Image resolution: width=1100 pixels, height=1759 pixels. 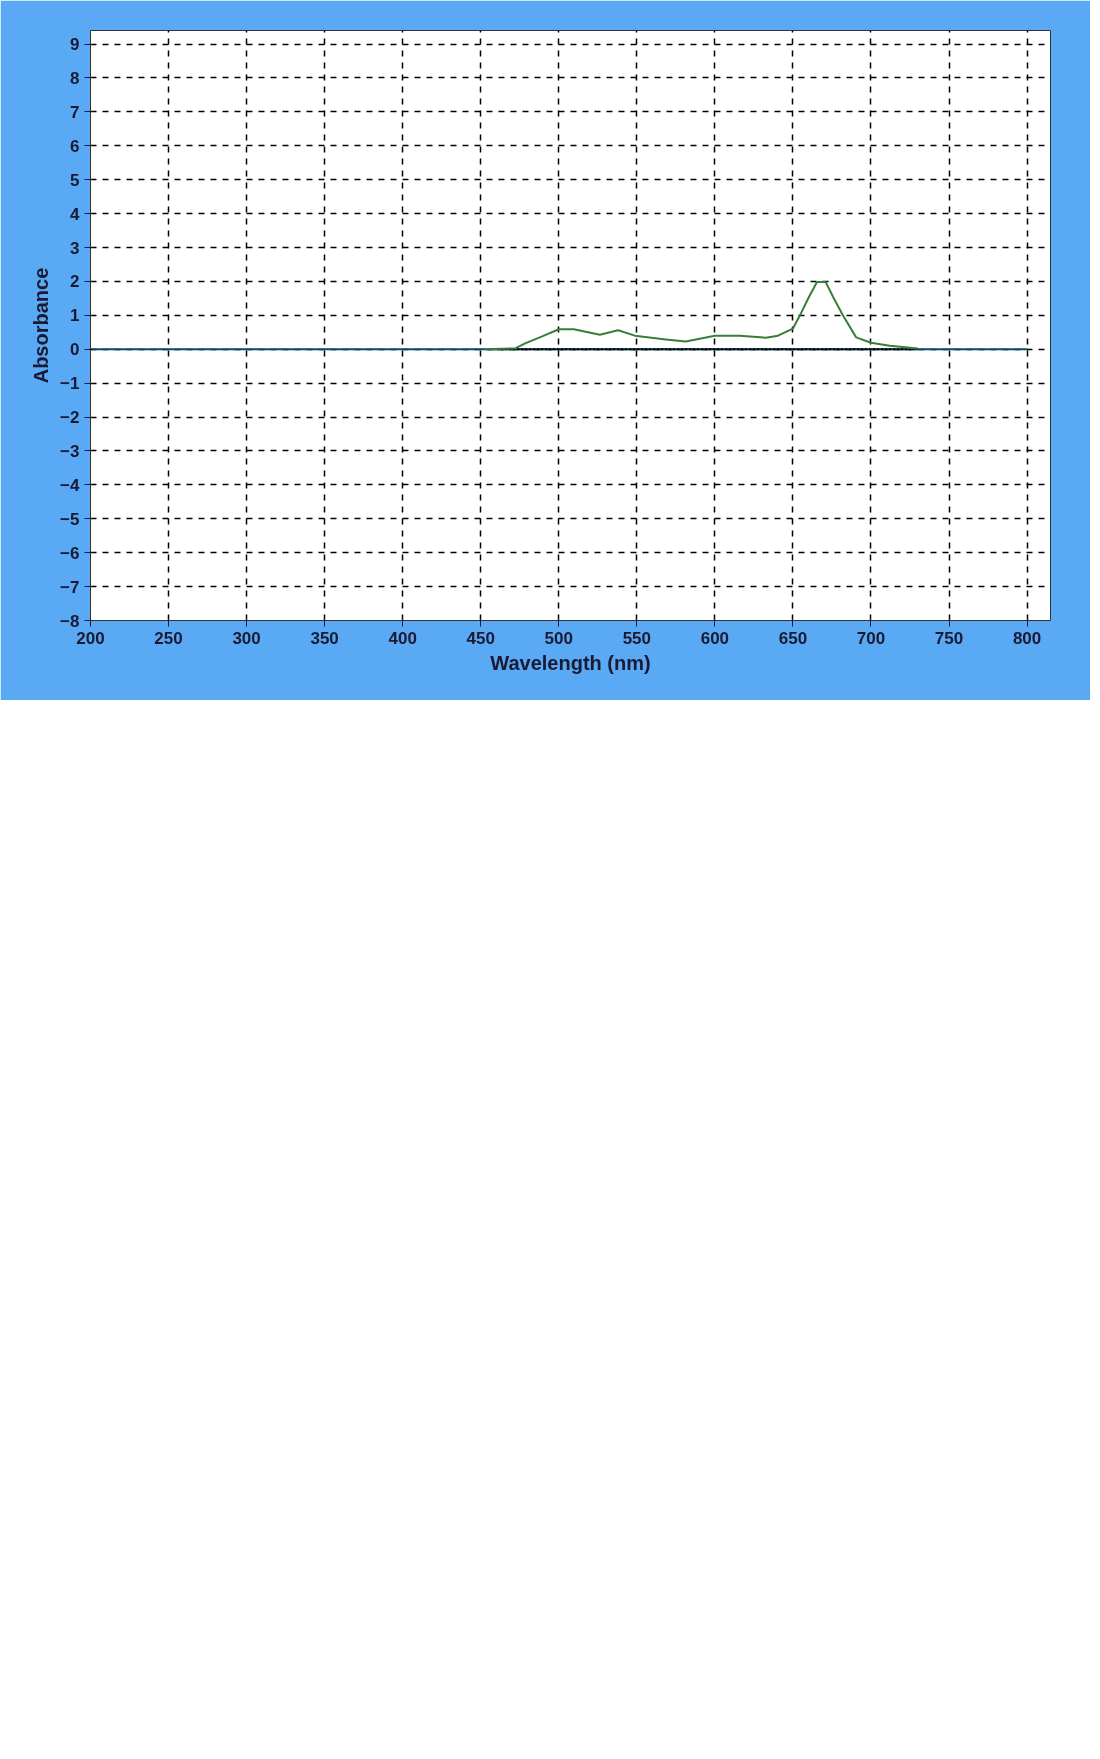 I want to click on y-tick-label: 6, so click(x=75, y=146).